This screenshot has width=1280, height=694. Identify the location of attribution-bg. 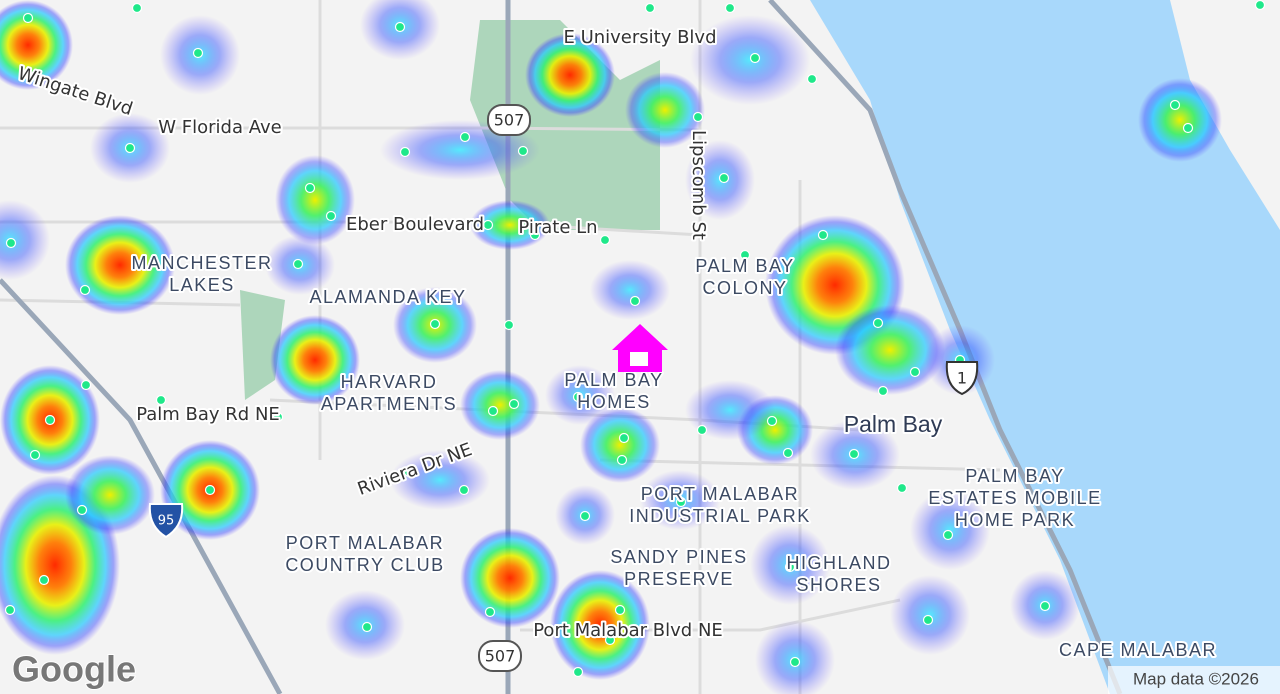
(1194, 680).